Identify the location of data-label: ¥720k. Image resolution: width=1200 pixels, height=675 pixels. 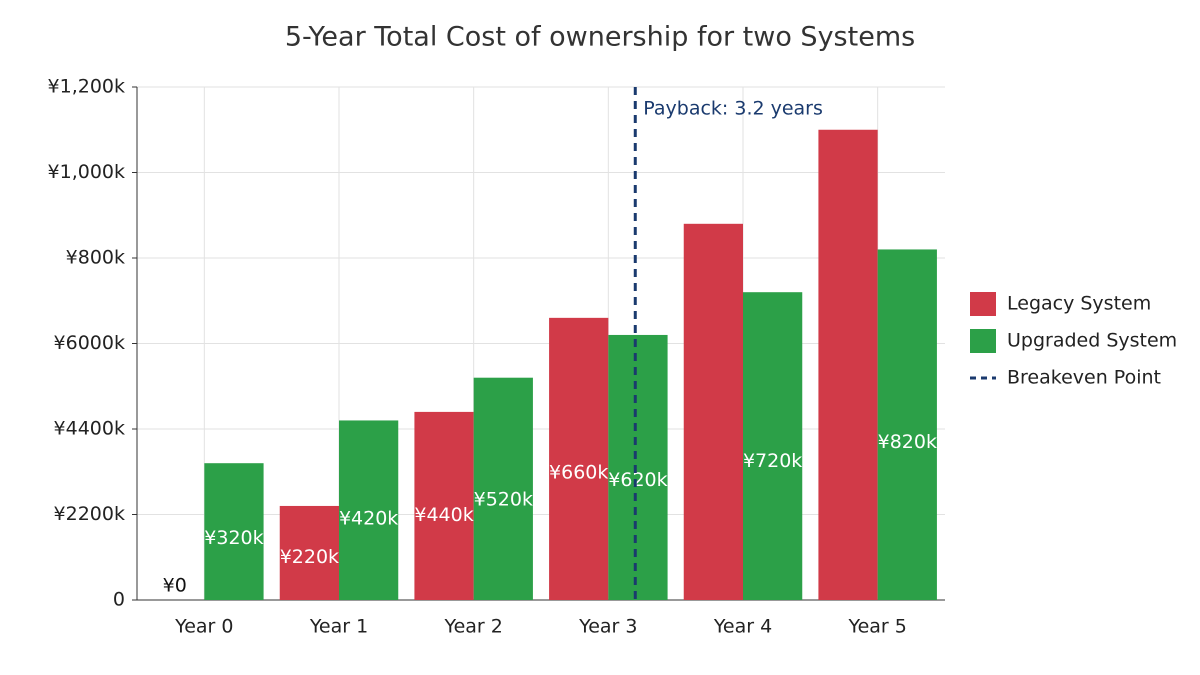
(772, 461).